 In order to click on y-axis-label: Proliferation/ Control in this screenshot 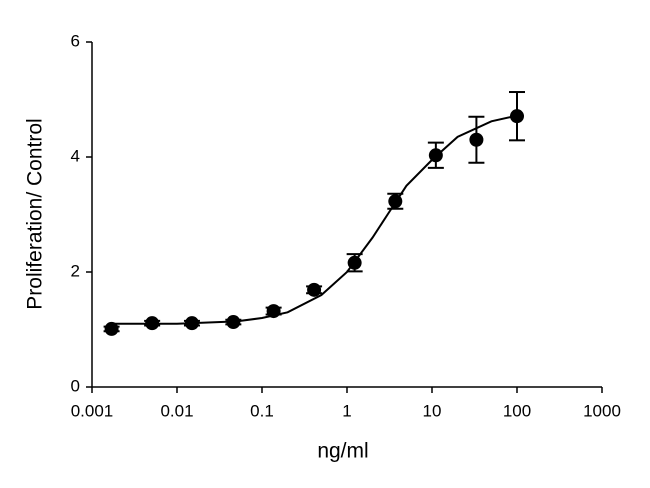, I will do `click(35, 213)`.